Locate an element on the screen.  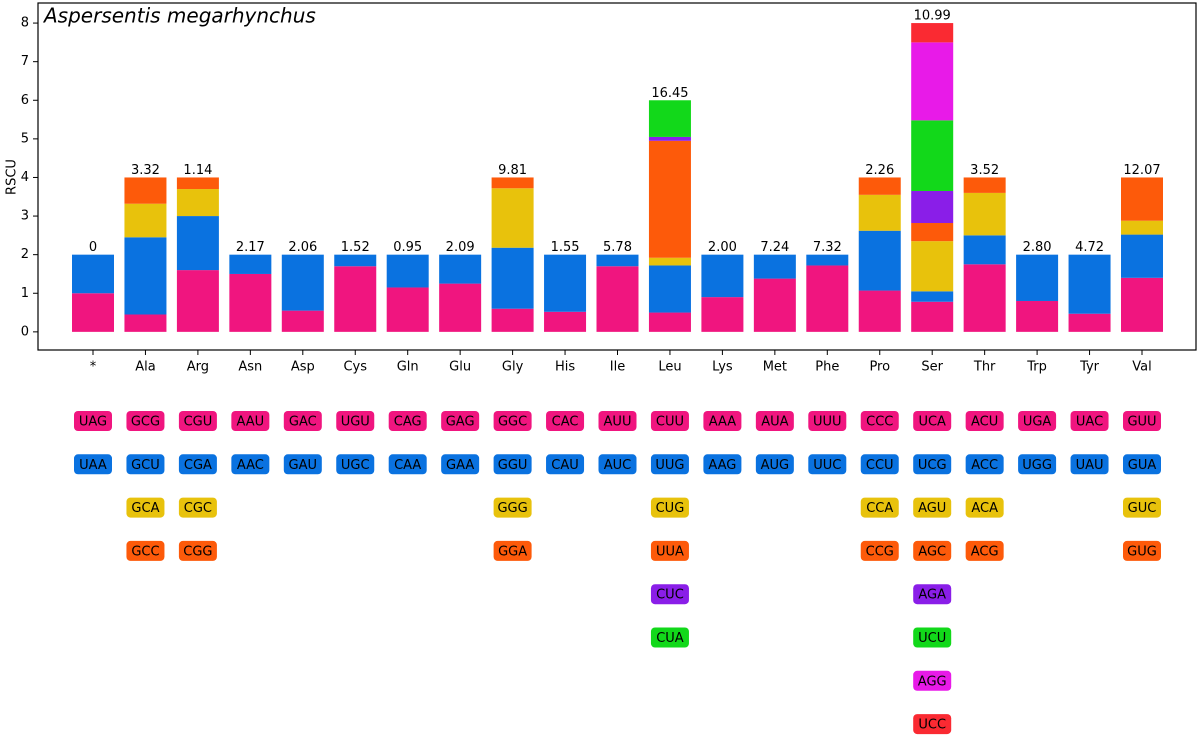
codon-label: GGC is located at coordinates (512, 422).